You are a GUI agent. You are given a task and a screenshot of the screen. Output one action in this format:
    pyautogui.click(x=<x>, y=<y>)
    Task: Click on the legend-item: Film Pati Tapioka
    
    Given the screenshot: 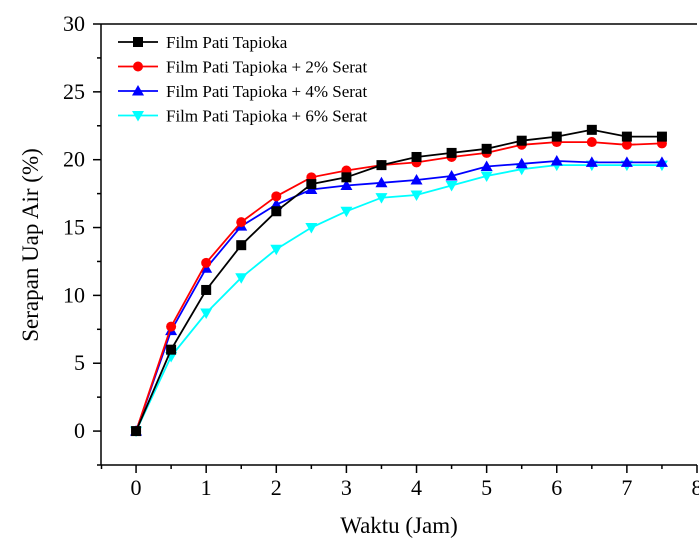 What is the action you would take?
    pyautogui.click(x=203, y=42)
    